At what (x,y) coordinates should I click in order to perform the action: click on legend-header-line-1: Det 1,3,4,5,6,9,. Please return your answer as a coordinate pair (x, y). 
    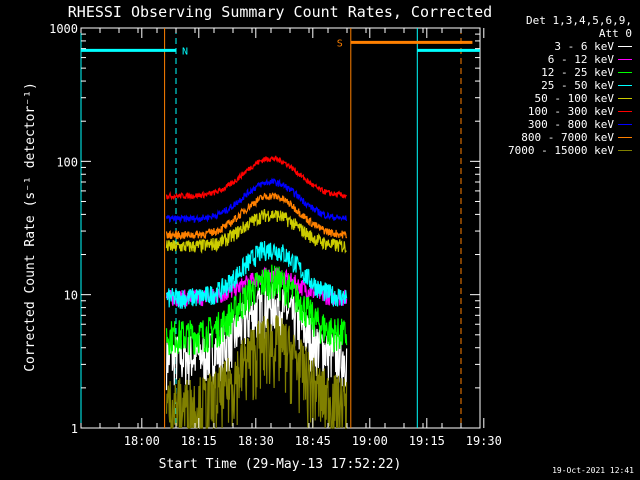
    Looking at the image, I should click on (579, 20).